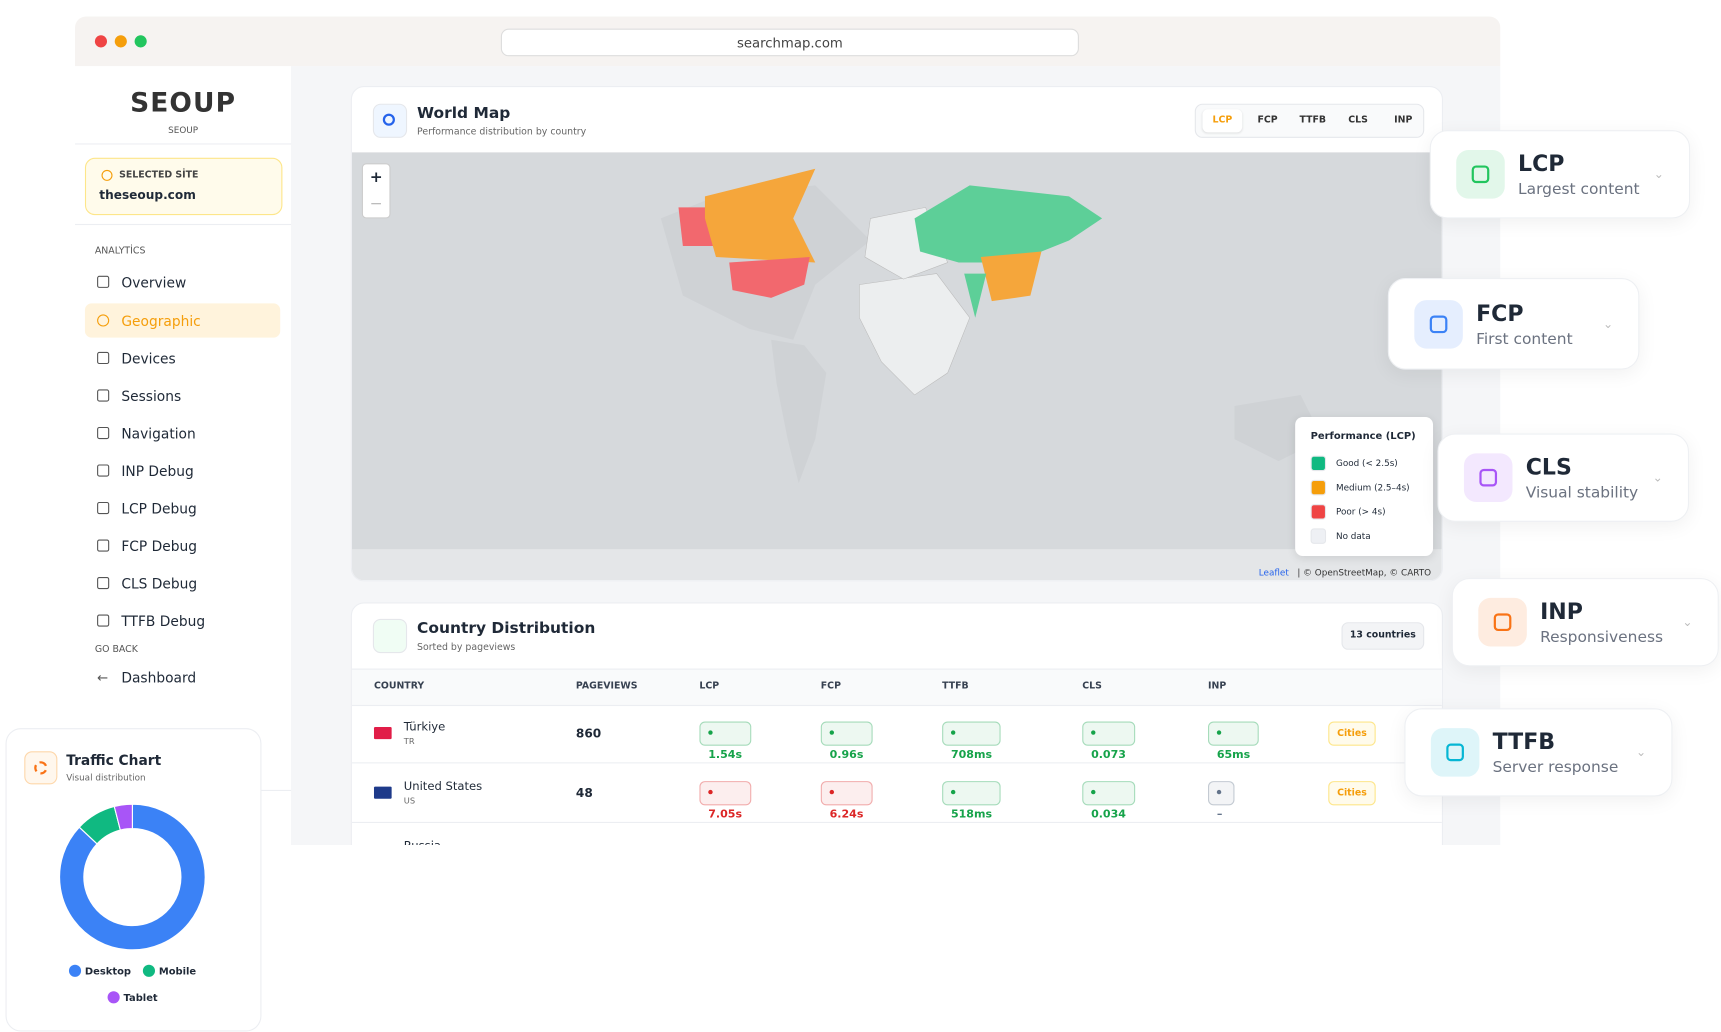 This screenshot has width=1721, height=1032. What do you see at coordinates (1233, 755) in the screenshot?
I see `metric-value: 65ms` at bounding box center [1233, 755].